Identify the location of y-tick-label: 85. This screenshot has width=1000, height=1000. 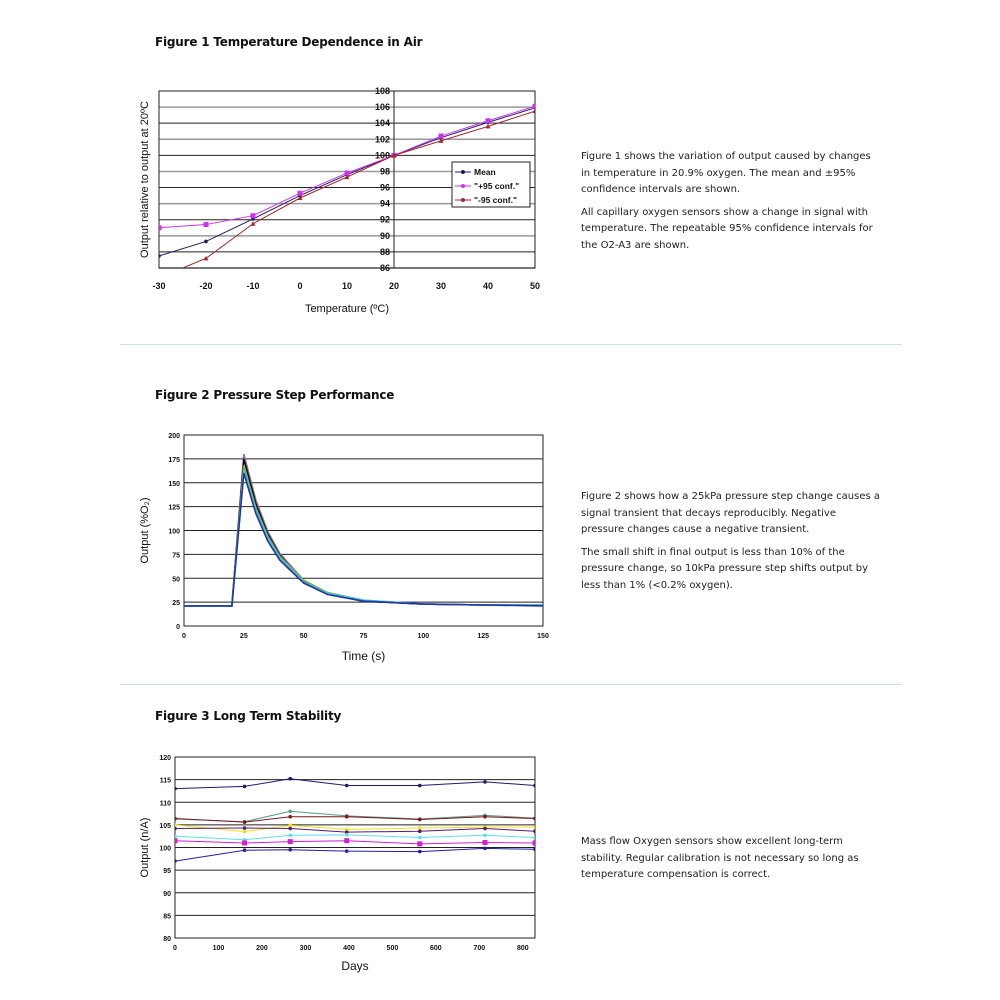
(167, 916).